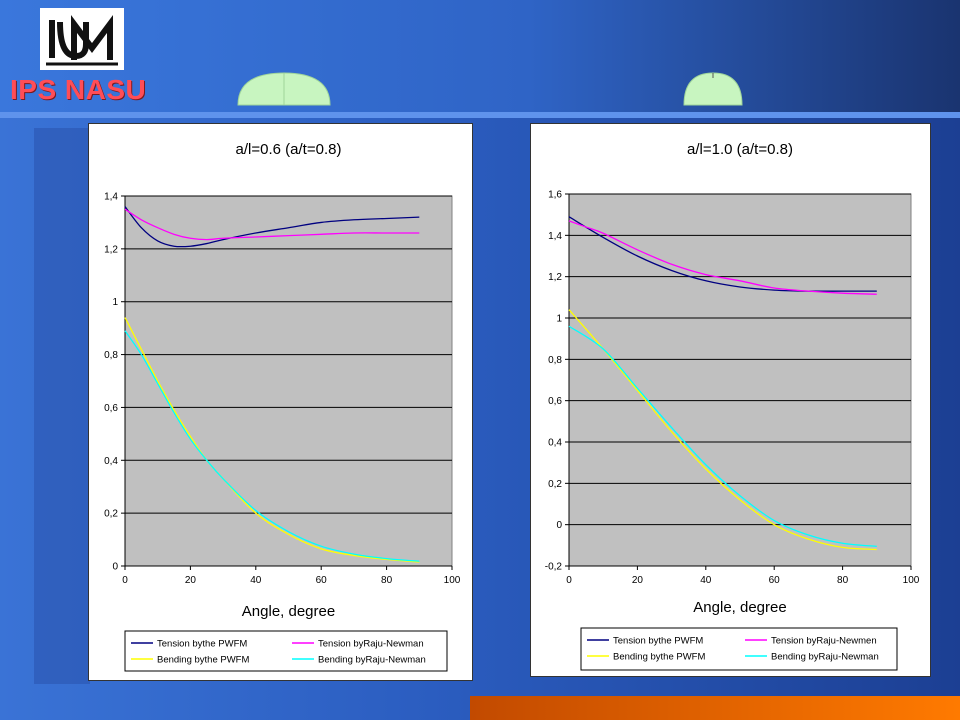  What do you see at coordinates (554, 567) in the screenshot?
I see `ytick-label: -0,2` at bounding box center [554, 567].